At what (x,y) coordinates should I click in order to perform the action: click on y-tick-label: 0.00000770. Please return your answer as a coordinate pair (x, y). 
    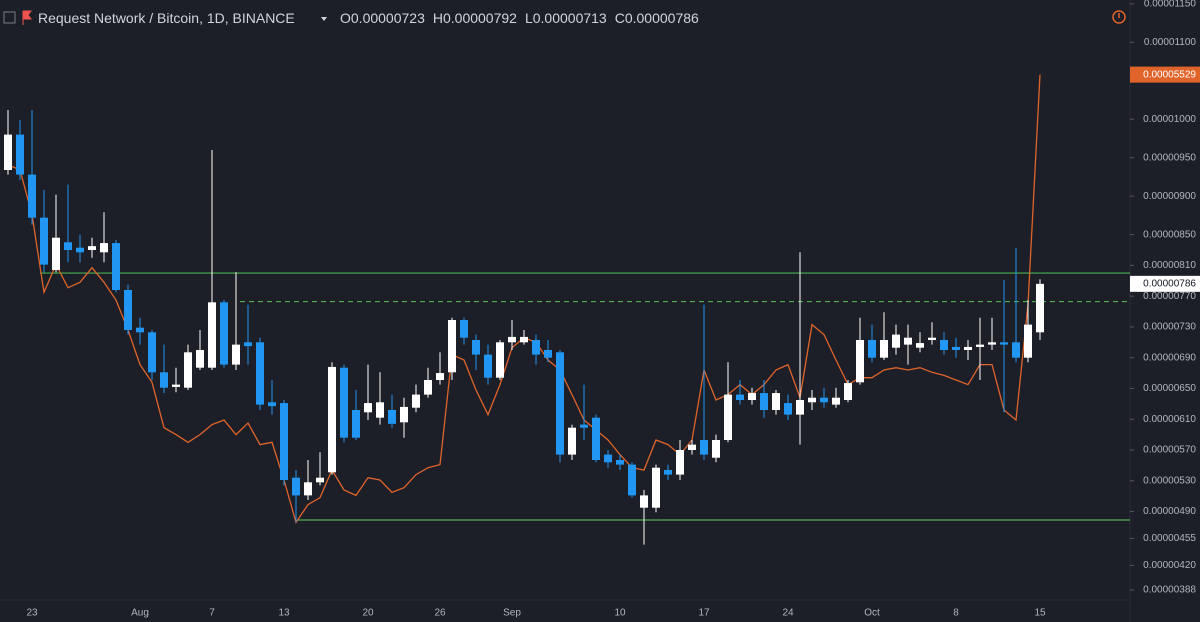
    Looking at the image, I should click on (1169, 296).